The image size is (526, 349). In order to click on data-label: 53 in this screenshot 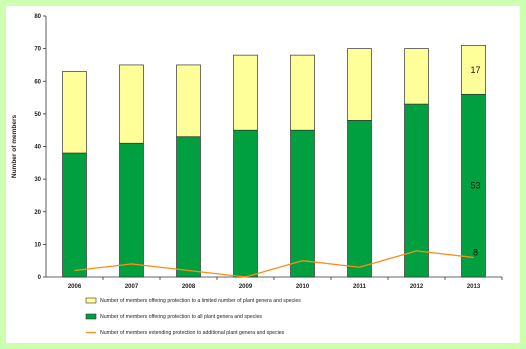, I will do `click(475, 186)`.